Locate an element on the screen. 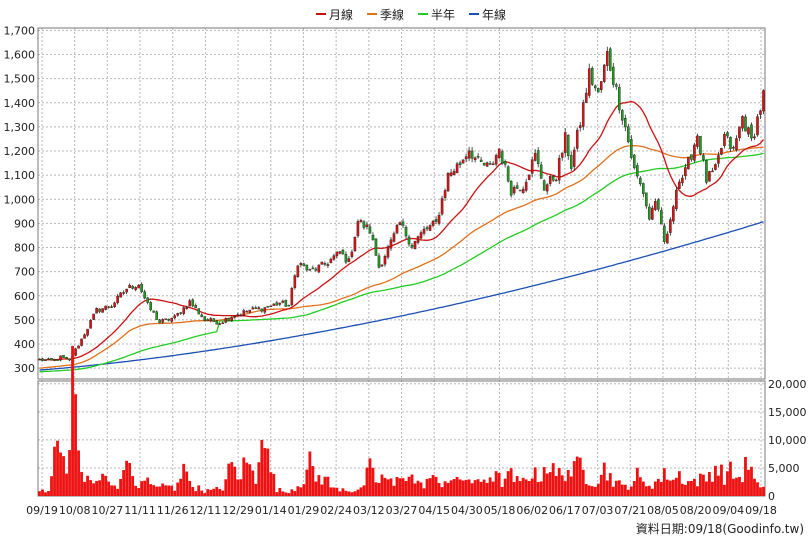 The height and width of the screenshot is (544, 808). price-tick-label: 600 is located at coordinates (24, 296).